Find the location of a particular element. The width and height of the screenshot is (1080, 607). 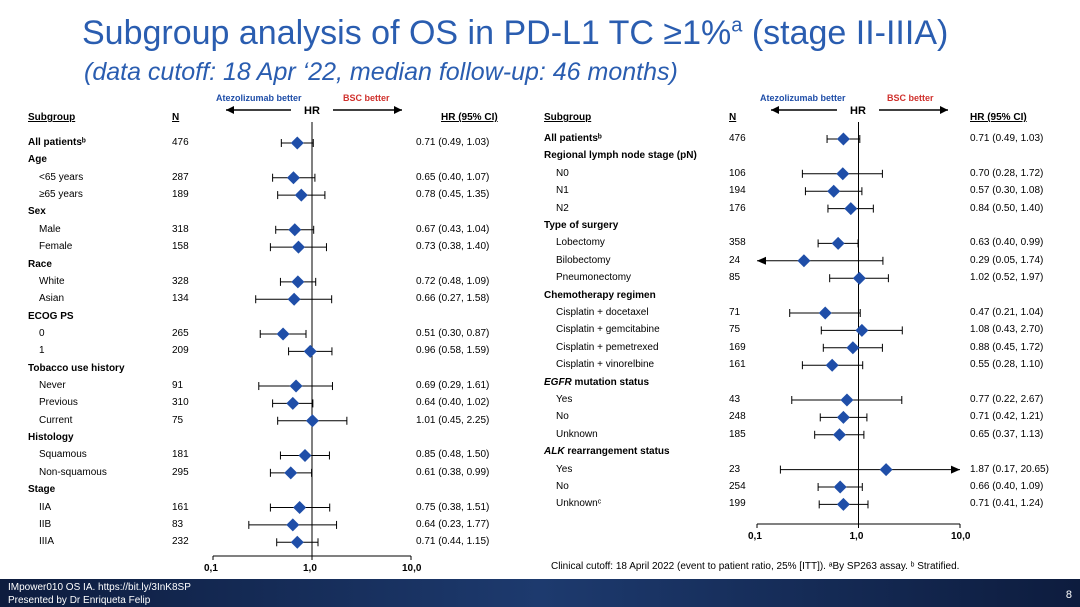

left-x-tick-label: 1,0 is located at coordinates (310, 568).